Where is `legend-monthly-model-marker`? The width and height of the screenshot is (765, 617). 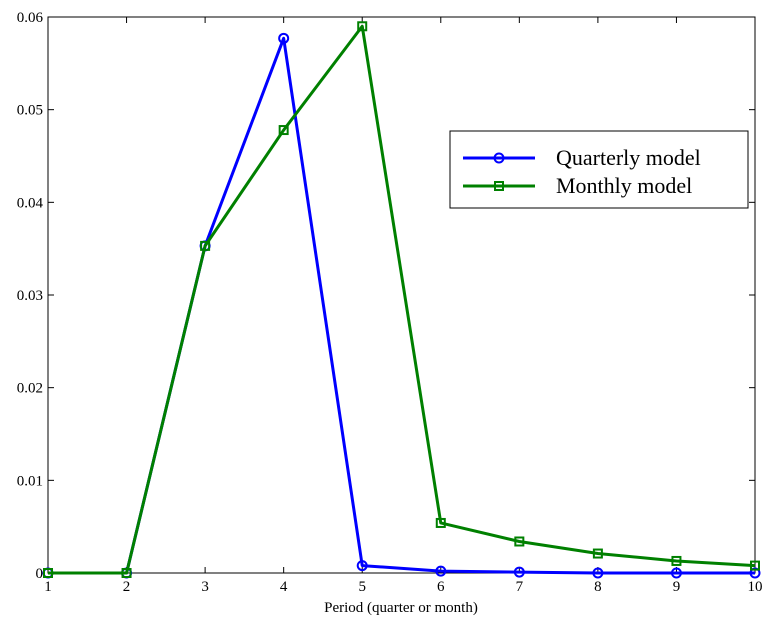
legend-monthly-model-marker is located at coordinates (499, 186).